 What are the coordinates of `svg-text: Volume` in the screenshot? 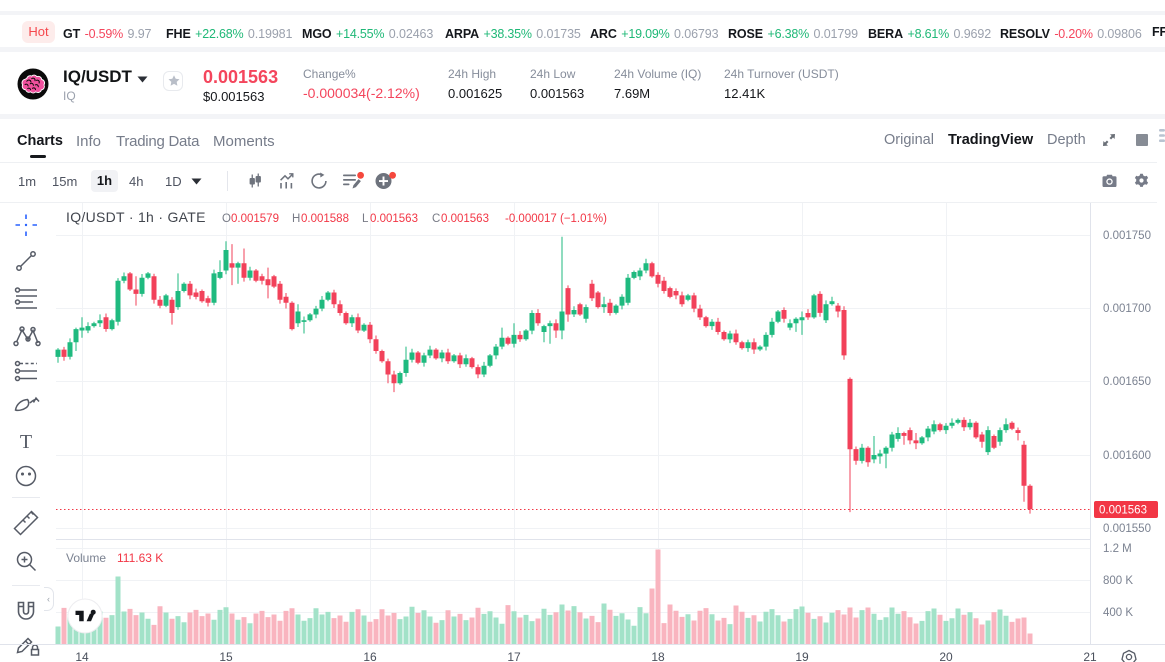 It's located at (86, 558).